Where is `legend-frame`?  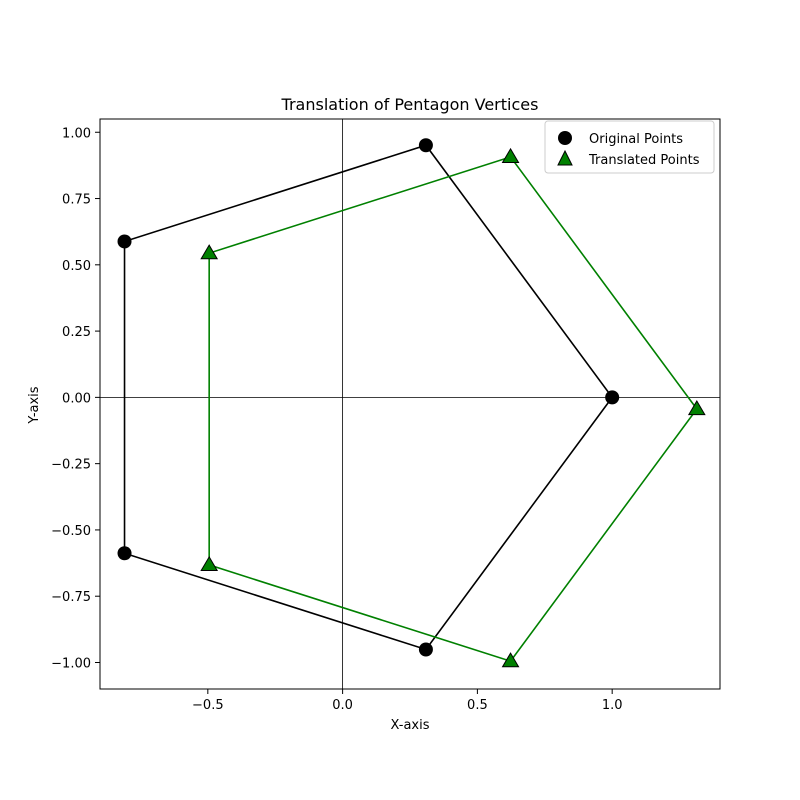
legend-frame is located at coordinates (629, 147).